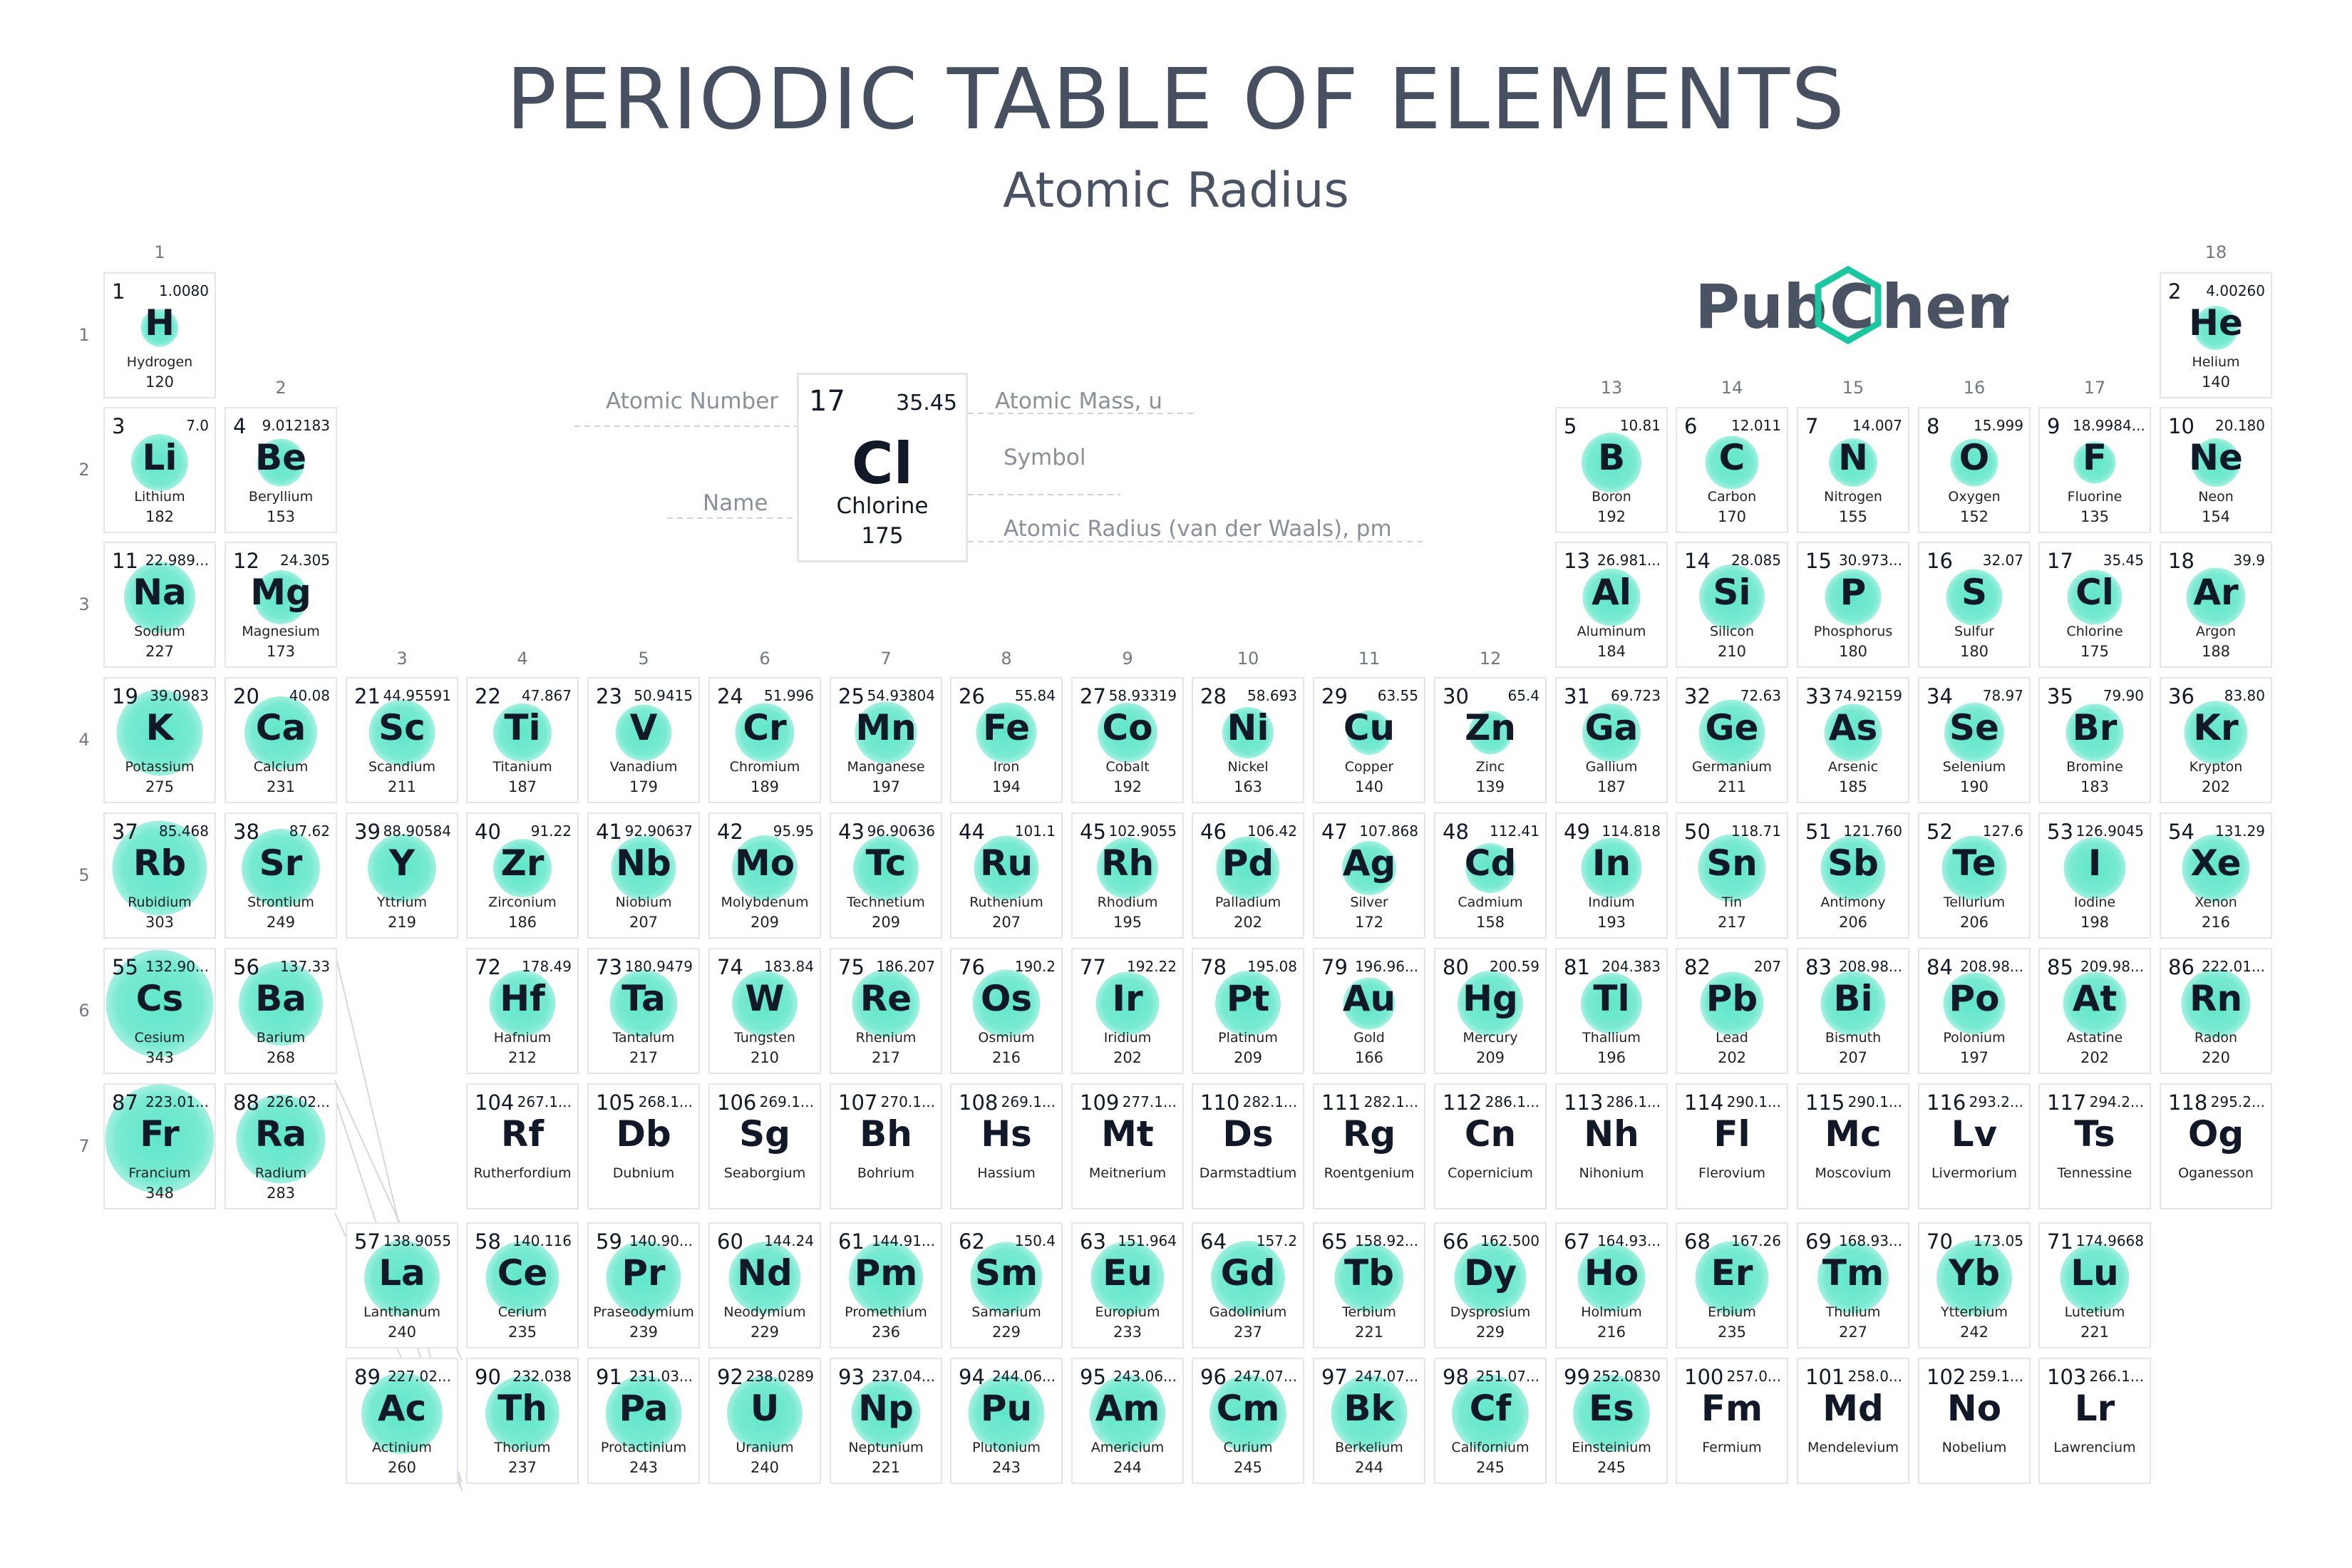  Describe the element at coordinates (1691, 426) in the screenshot. I see `element-atomic-number: 6` at that location.